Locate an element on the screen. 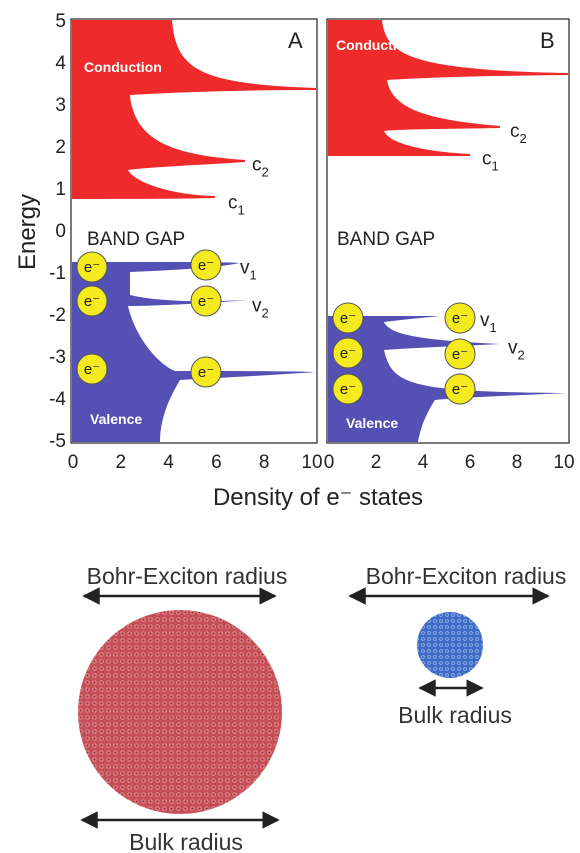 Image resolution: width=580 pixels, height=853 pixels. valence-band-b is located at coordinates (448, 379).